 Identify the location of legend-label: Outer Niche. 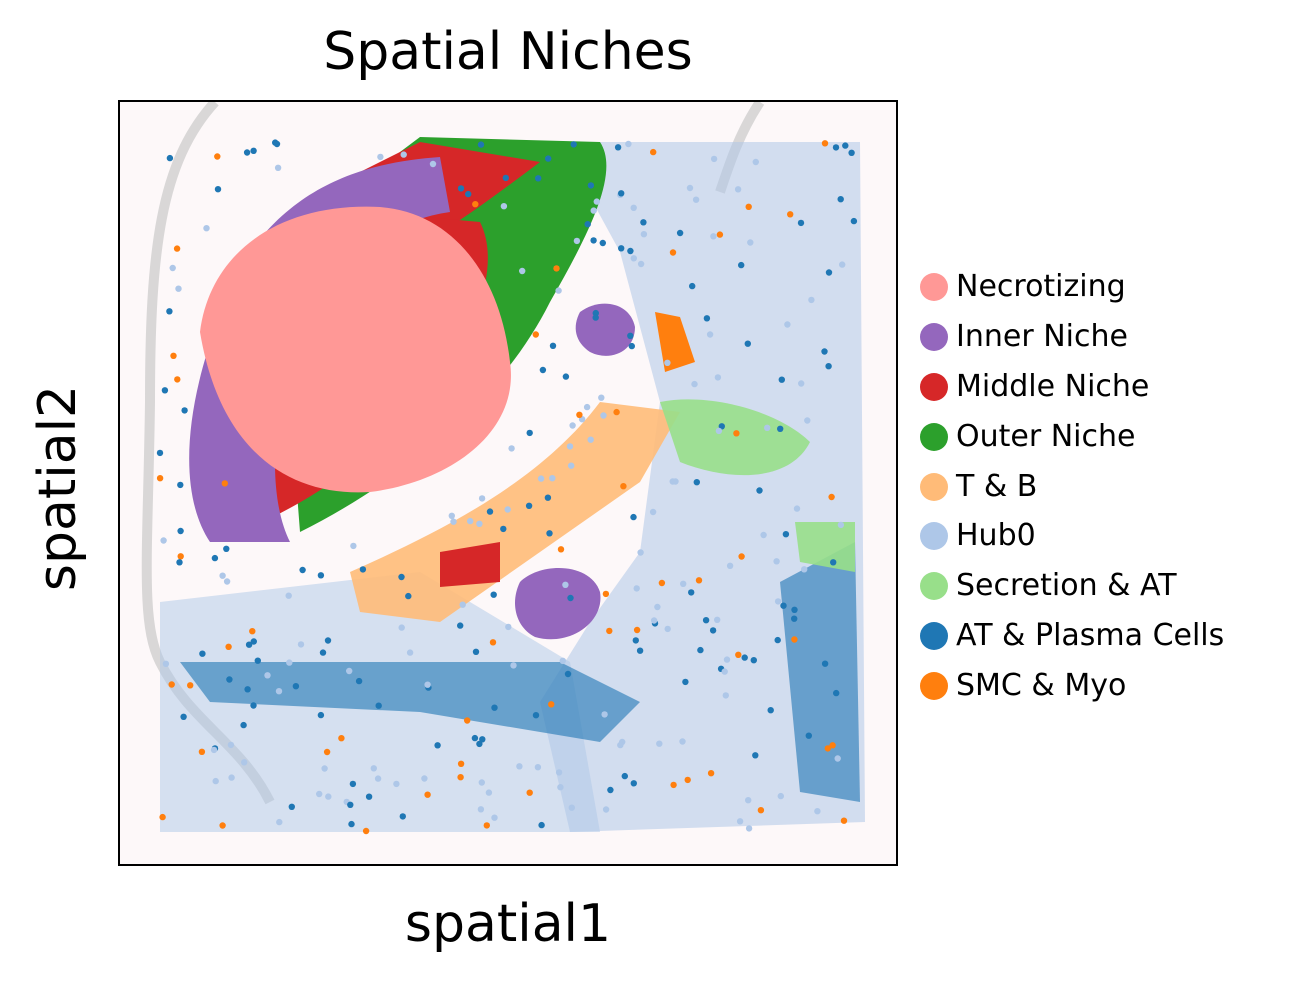
(1046, 436).